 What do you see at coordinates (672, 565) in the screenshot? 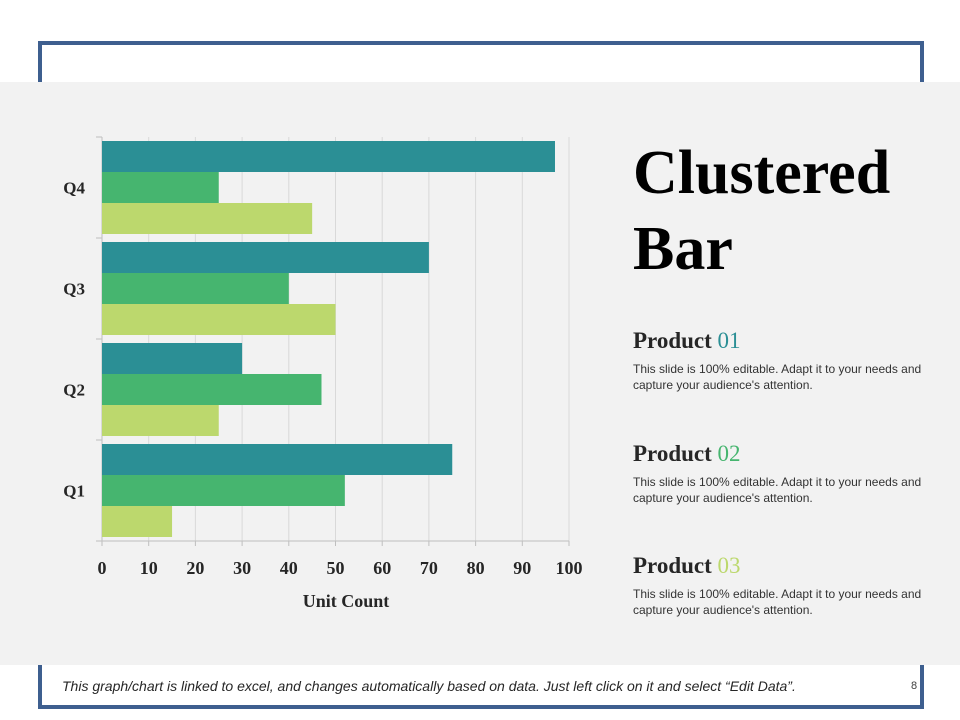
I see `product-03-label: Product` at bounding box center [672, 565].